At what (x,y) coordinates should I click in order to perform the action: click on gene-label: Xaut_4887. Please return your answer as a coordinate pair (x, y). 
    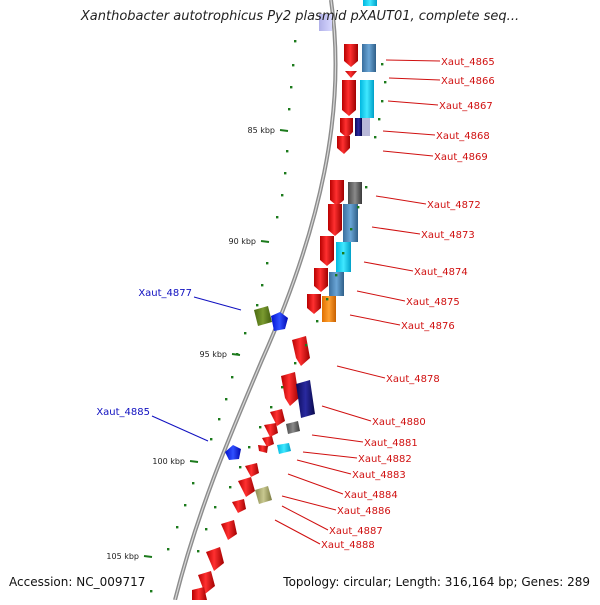
    Looking at the image, I should click on (356, 531).